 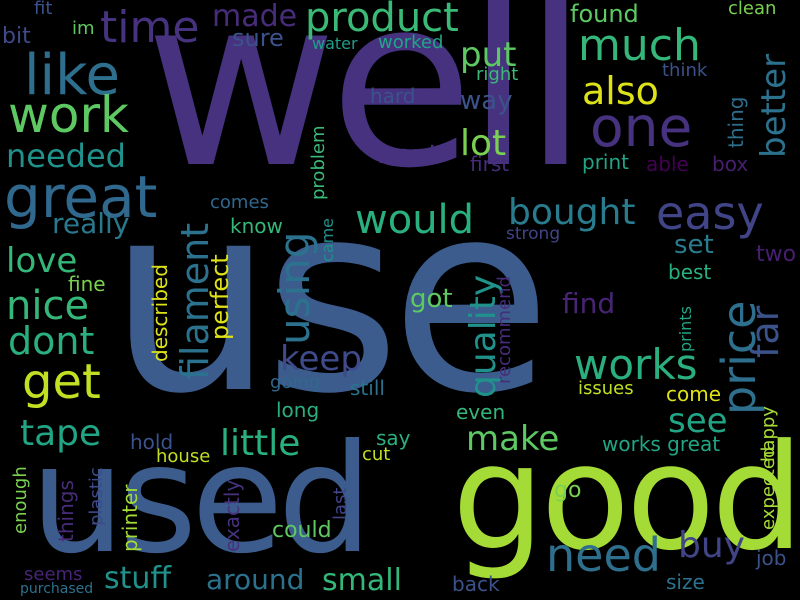 What do you see at coordinates (239, 202) in the screenshot?
I see `word: comes` at bounding box center [239, 202].